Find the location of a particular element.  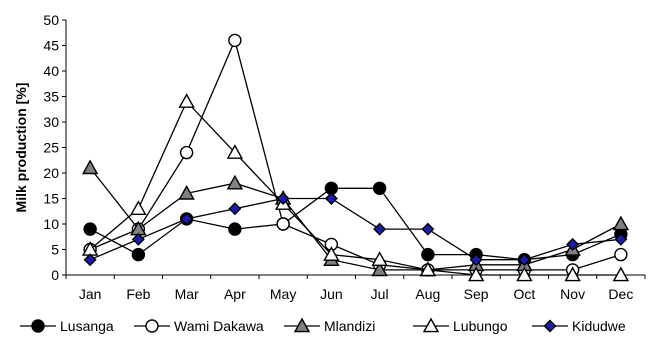

x-tick-label: Dec is located at coordinates (620, 294).